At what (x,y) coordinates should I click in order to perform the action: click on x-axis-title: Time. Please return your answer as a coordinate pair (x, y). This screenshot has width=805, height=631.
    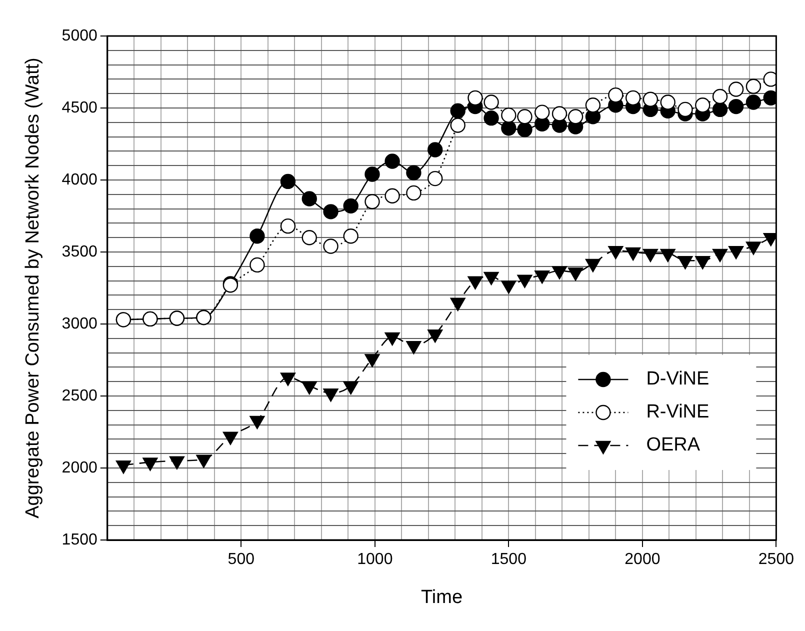
    Looking at the image, I should click on (442, 597).